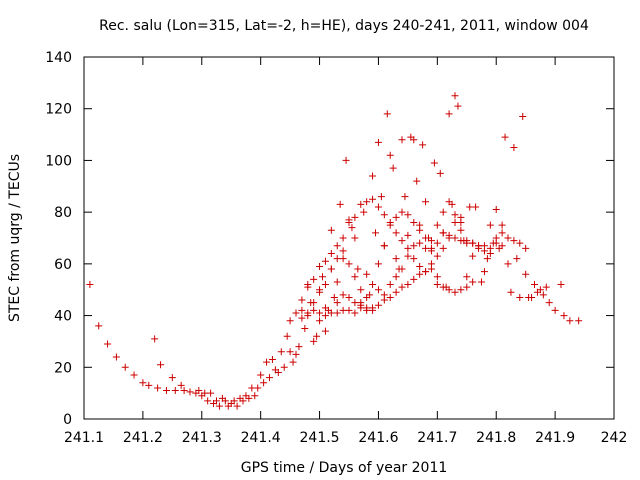  I want to click on x-tick-label: 241.9, so click(555, 438).